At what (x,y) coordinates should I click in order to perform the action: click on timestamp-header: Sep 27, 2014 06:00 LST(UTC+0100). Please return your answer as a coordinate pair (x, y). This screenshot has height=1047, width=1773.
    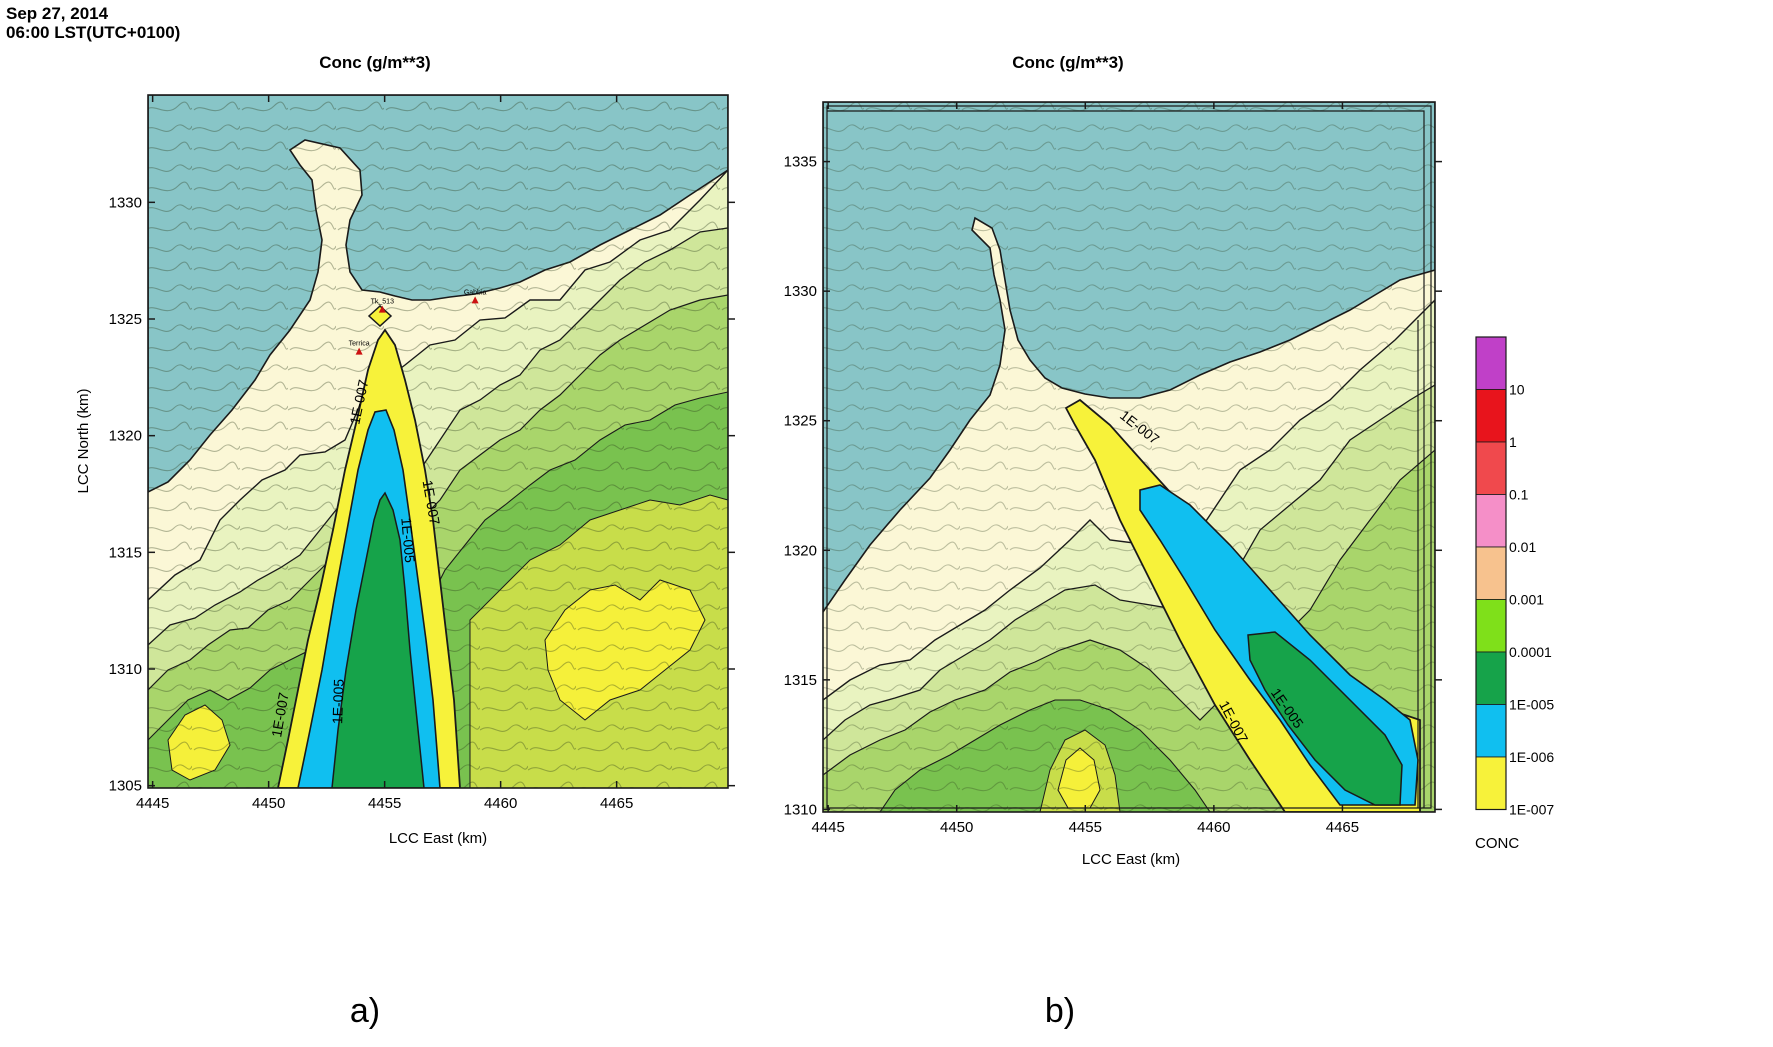
    Looking at the image, I should click on (93, 23).